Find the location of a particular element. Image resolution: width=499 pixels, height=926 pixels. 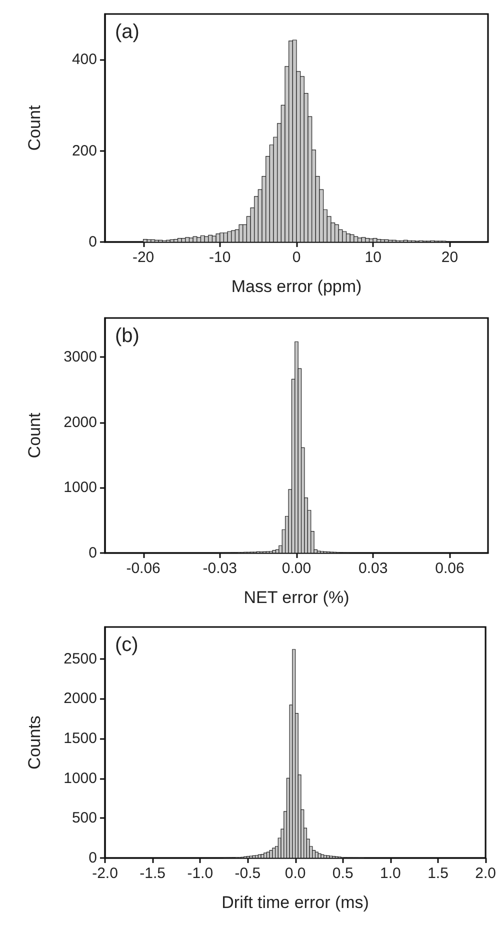

x-tick-label: -1.0 is located at coordinates (200, 873).